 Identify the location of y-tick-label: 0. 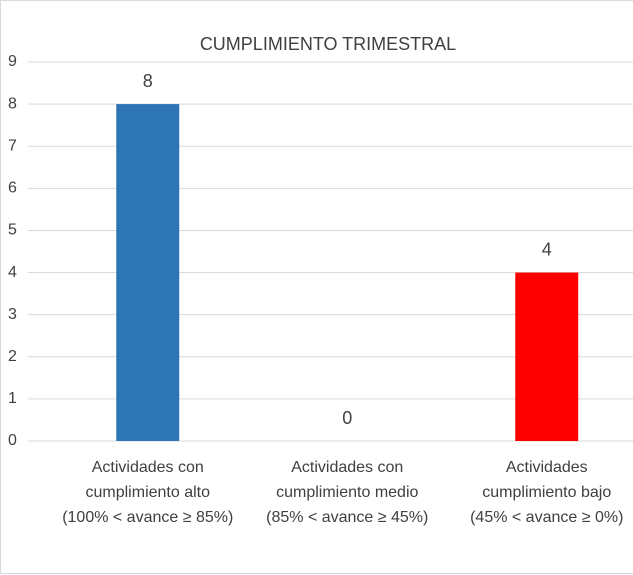
(12, 440).